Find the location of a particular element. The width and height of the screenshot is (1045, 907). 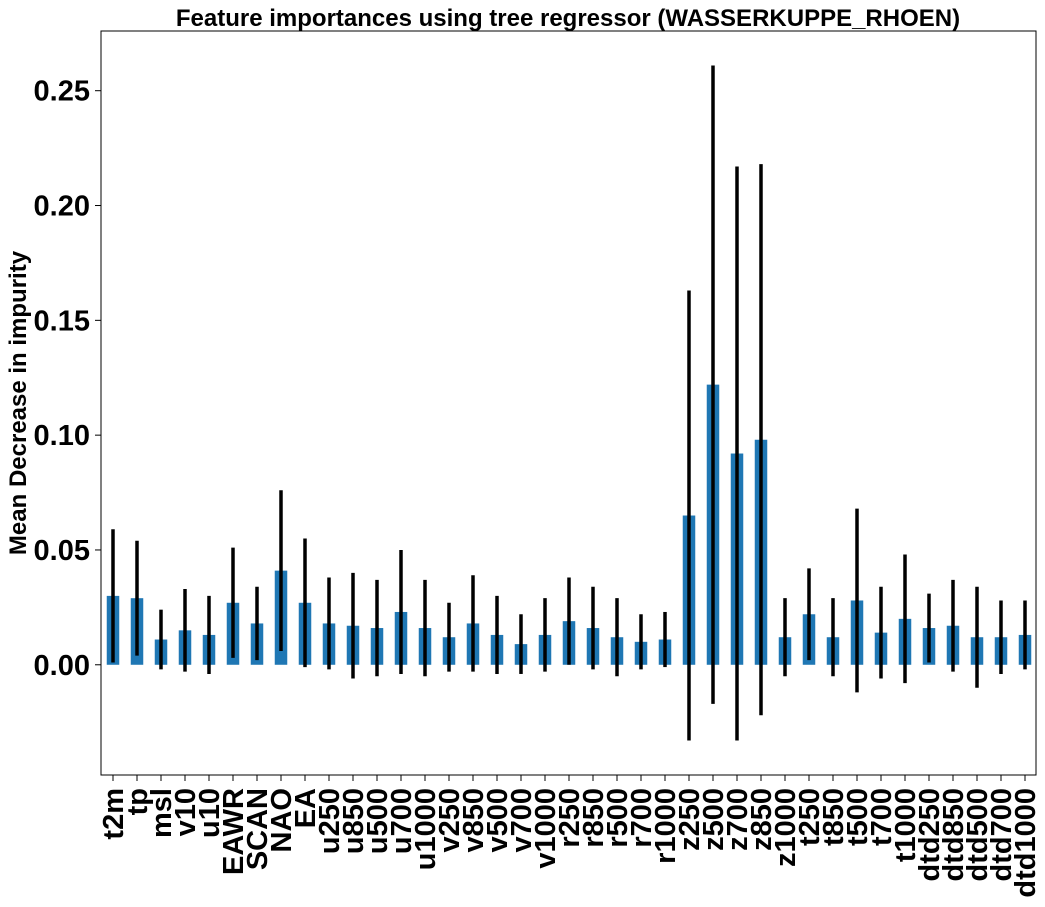

y-axis-label: Mean Decrease in impurity is located at coordinates (18, 402).